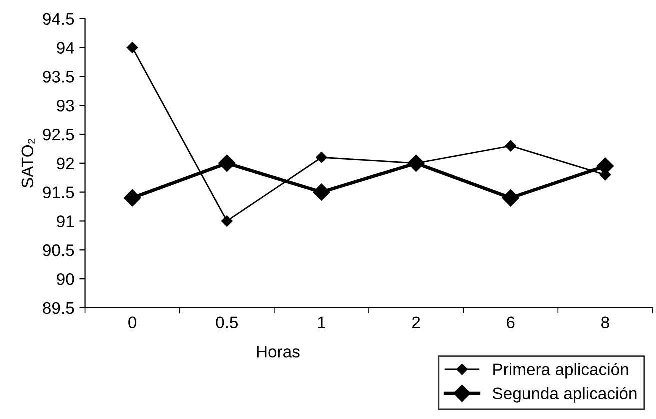 This screenshot has width=656, height=419. Describe the element at coordinates (58, 19) in the screenshot. I see `y-tick-label: 94.5` at that location.